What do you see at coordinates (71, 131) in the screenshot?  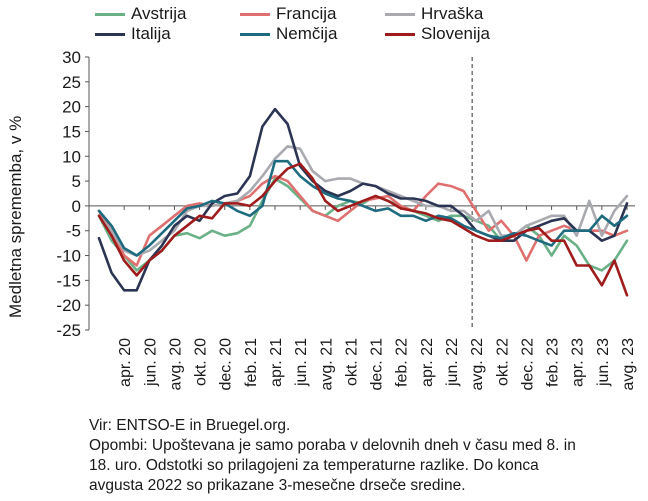 I see `y-tick-label: 15` at bounding box center [71, 131].